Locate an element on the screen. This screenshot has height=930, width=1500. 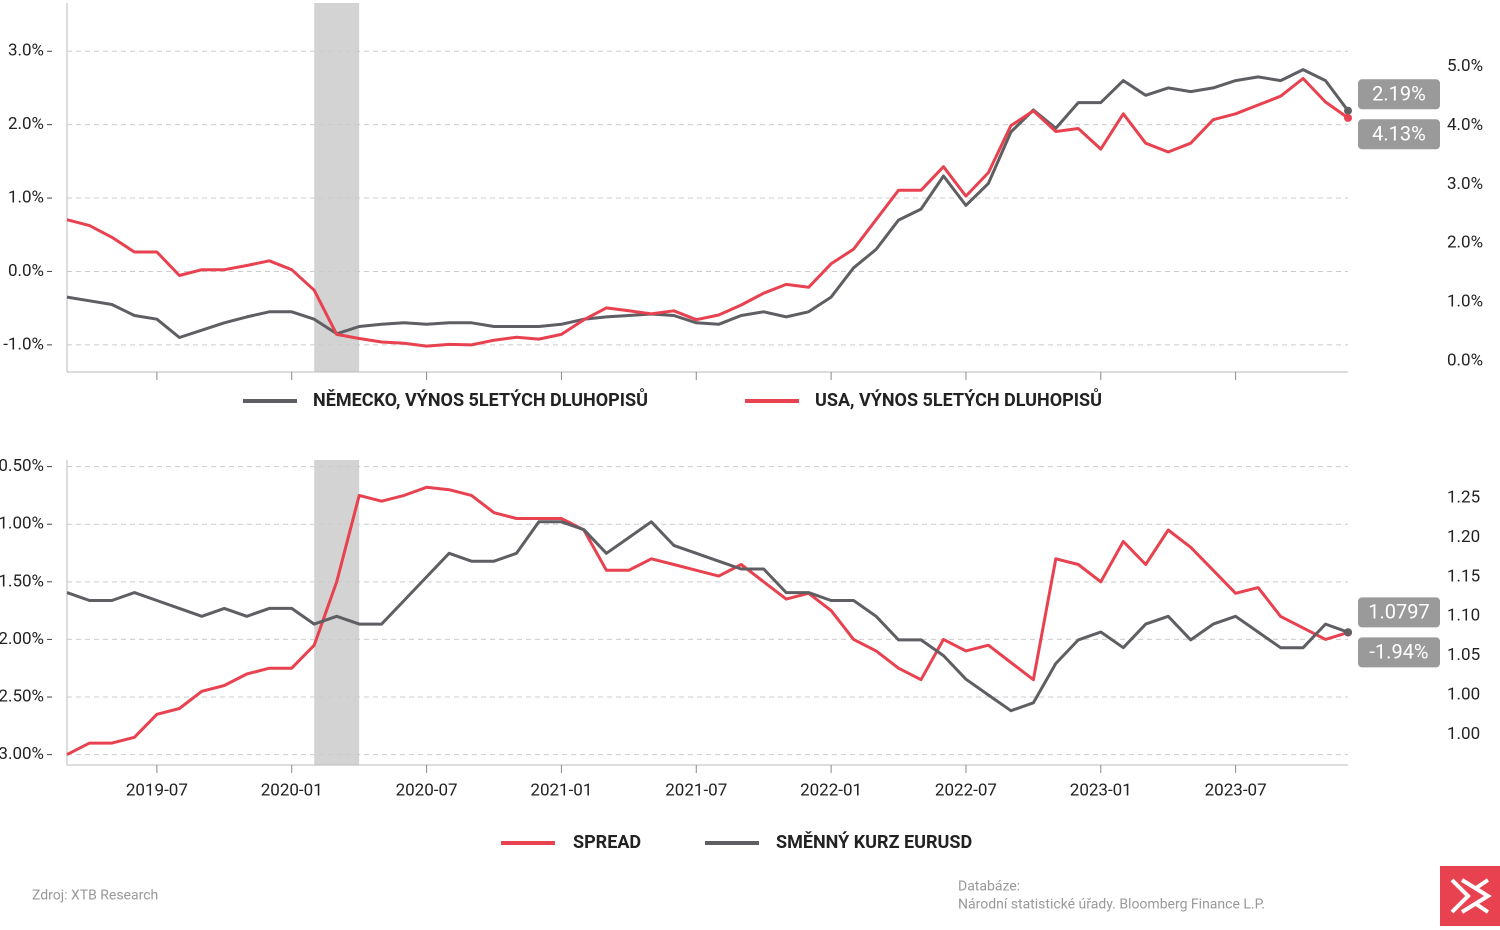
y2-tick-label: 1.0% is located at coordinates (1465, 301).